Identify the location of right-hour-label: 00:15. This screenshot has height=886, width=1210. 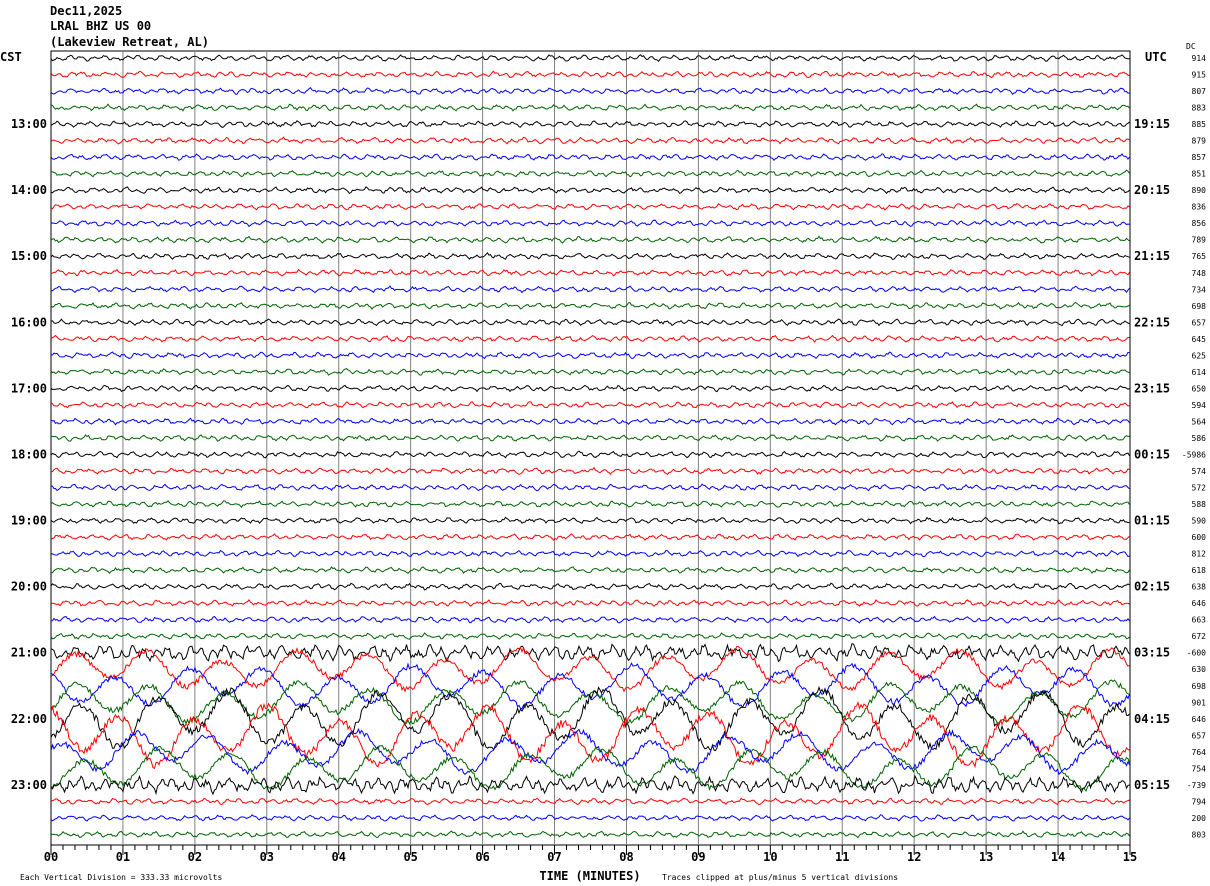
(1152, 454).